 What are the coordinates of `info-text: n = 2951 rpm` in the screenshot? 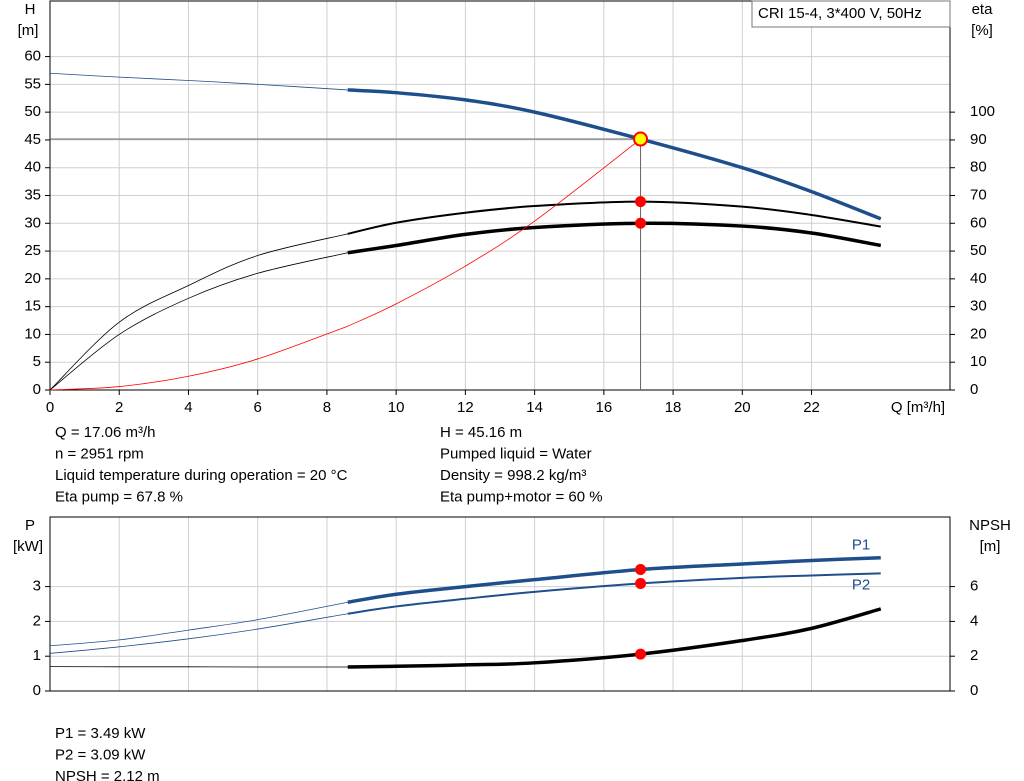 It's located at (99, 453).